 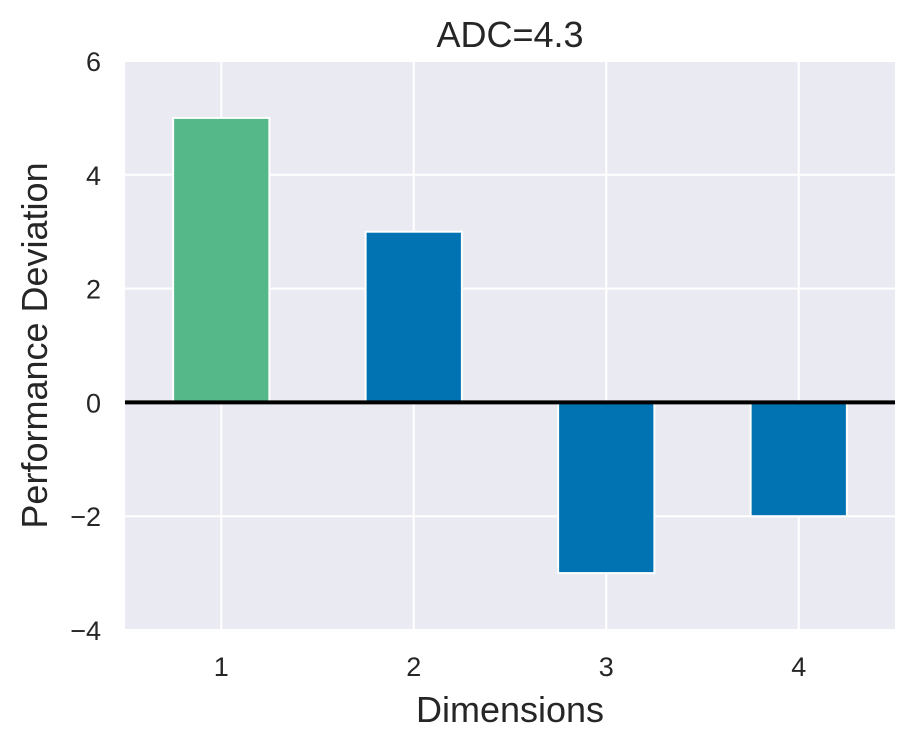 What do you see at coordinates (509, 34) in the screenshot?
I see `chart-title: ADC=4.3` at bounding box center [509, 34].